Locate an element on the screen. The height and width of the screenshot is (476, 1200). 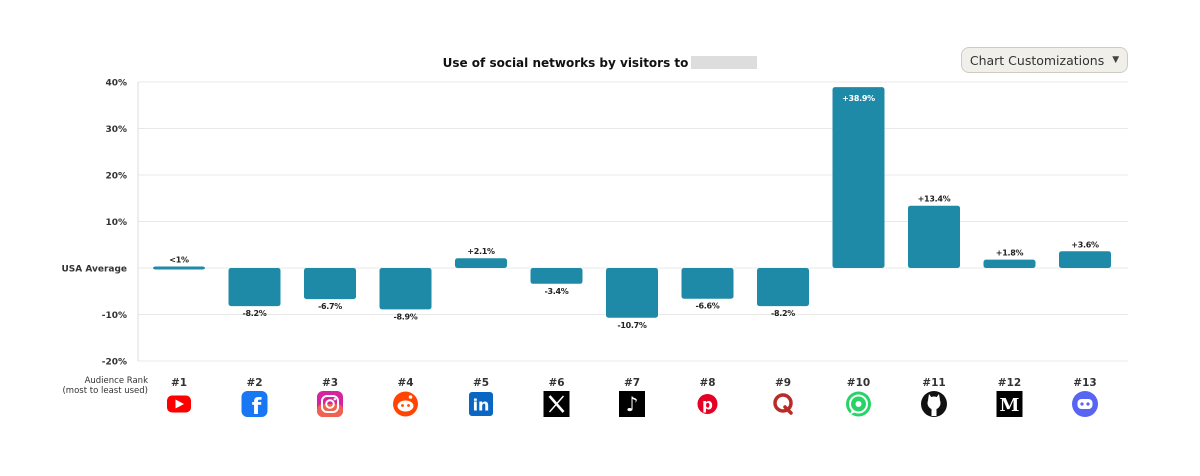
data-label: <1% is located at coordinates (179, 260).